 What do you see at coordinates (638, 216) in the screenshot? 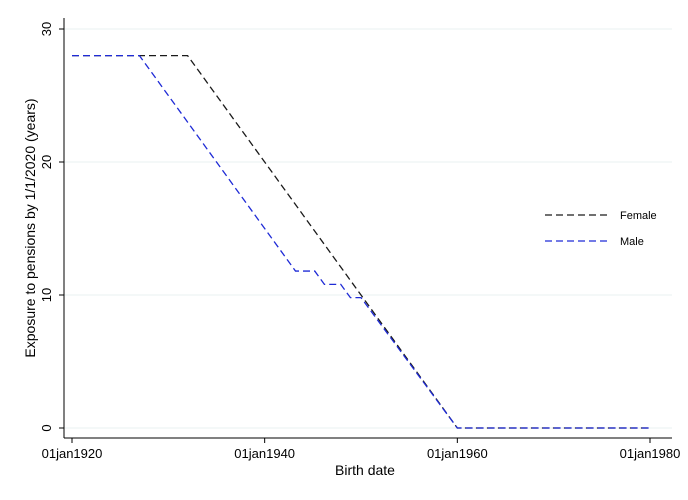
I see `legend-label-female: Female` at bounding box center [638, 216].